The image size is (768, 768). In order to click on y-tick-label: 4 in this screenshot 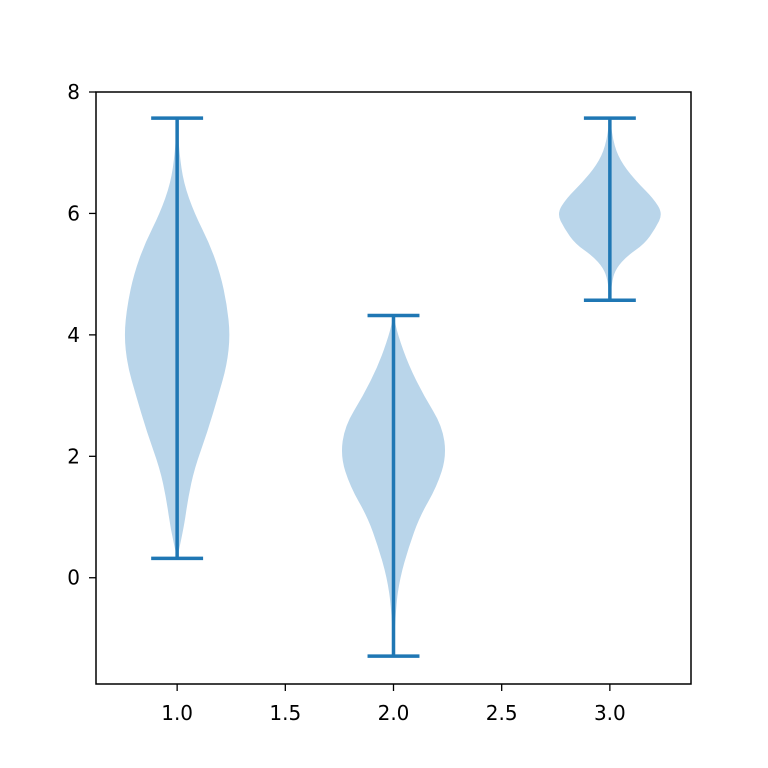, I will do `click(73, 335)`.